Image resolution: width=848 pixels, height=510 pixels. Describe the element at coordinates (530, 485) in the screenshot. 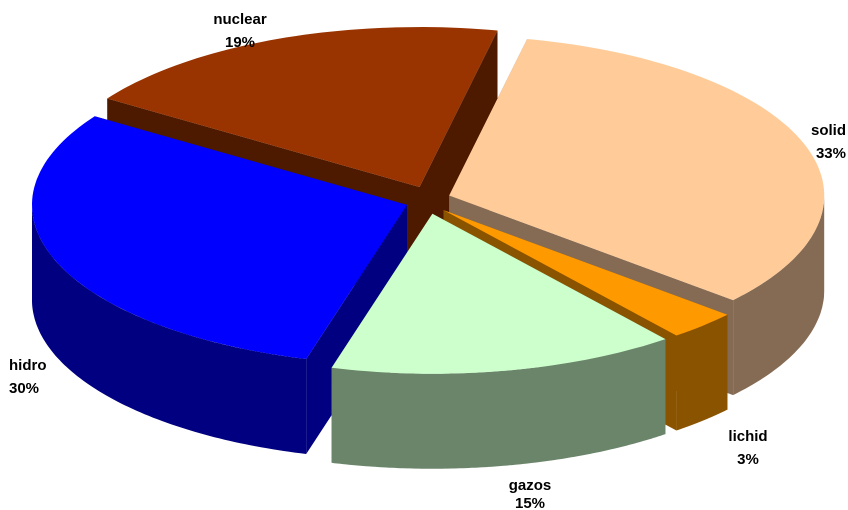

I see `label-gazos-name: gazos` at that location.